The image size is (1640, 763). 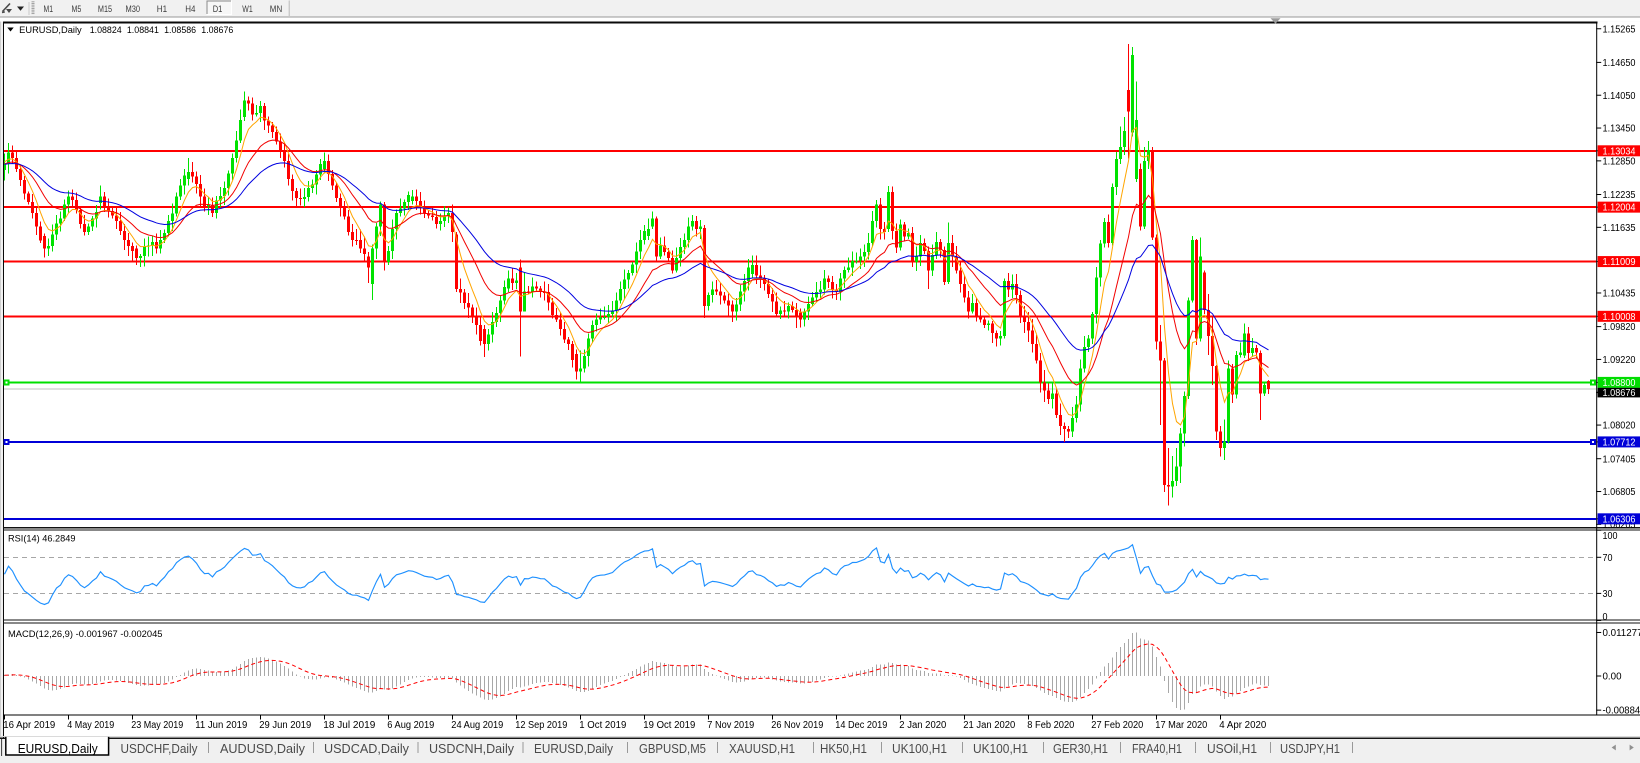 What do you see at coordinates (1619, 492) in the screenshot?
I see `svg-text: 1.06805` at bounding box center [1619, 492].